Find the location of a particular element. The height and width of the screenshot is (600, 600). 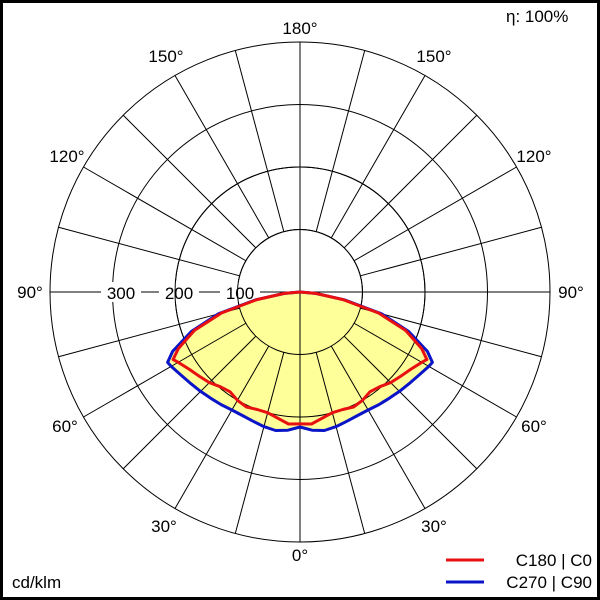

legend-label-c0: C180 | C0 is located at coordinates (554, 560).